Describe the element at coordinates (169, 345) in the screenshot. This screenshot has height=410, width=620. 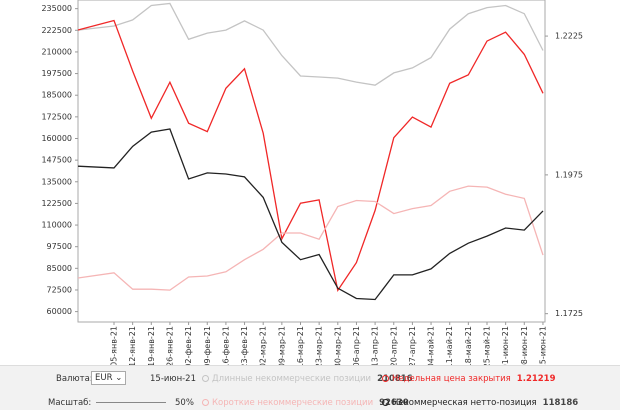
I see `x-tick-label: 26-янв-21` at that location.